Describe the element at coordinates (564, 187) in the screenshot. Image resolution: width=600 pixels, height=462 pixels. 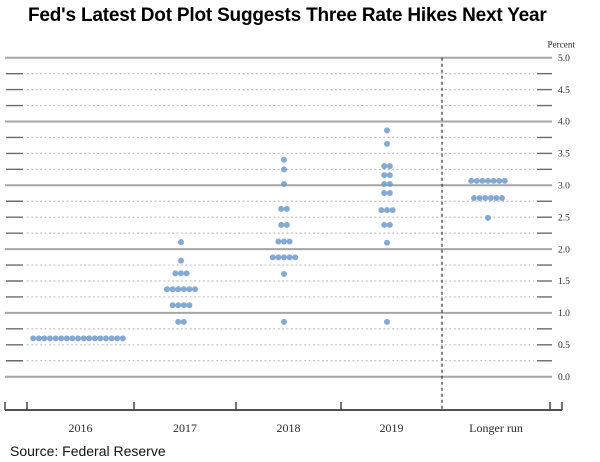
I see `y-axis-label: 3.0` at that location.